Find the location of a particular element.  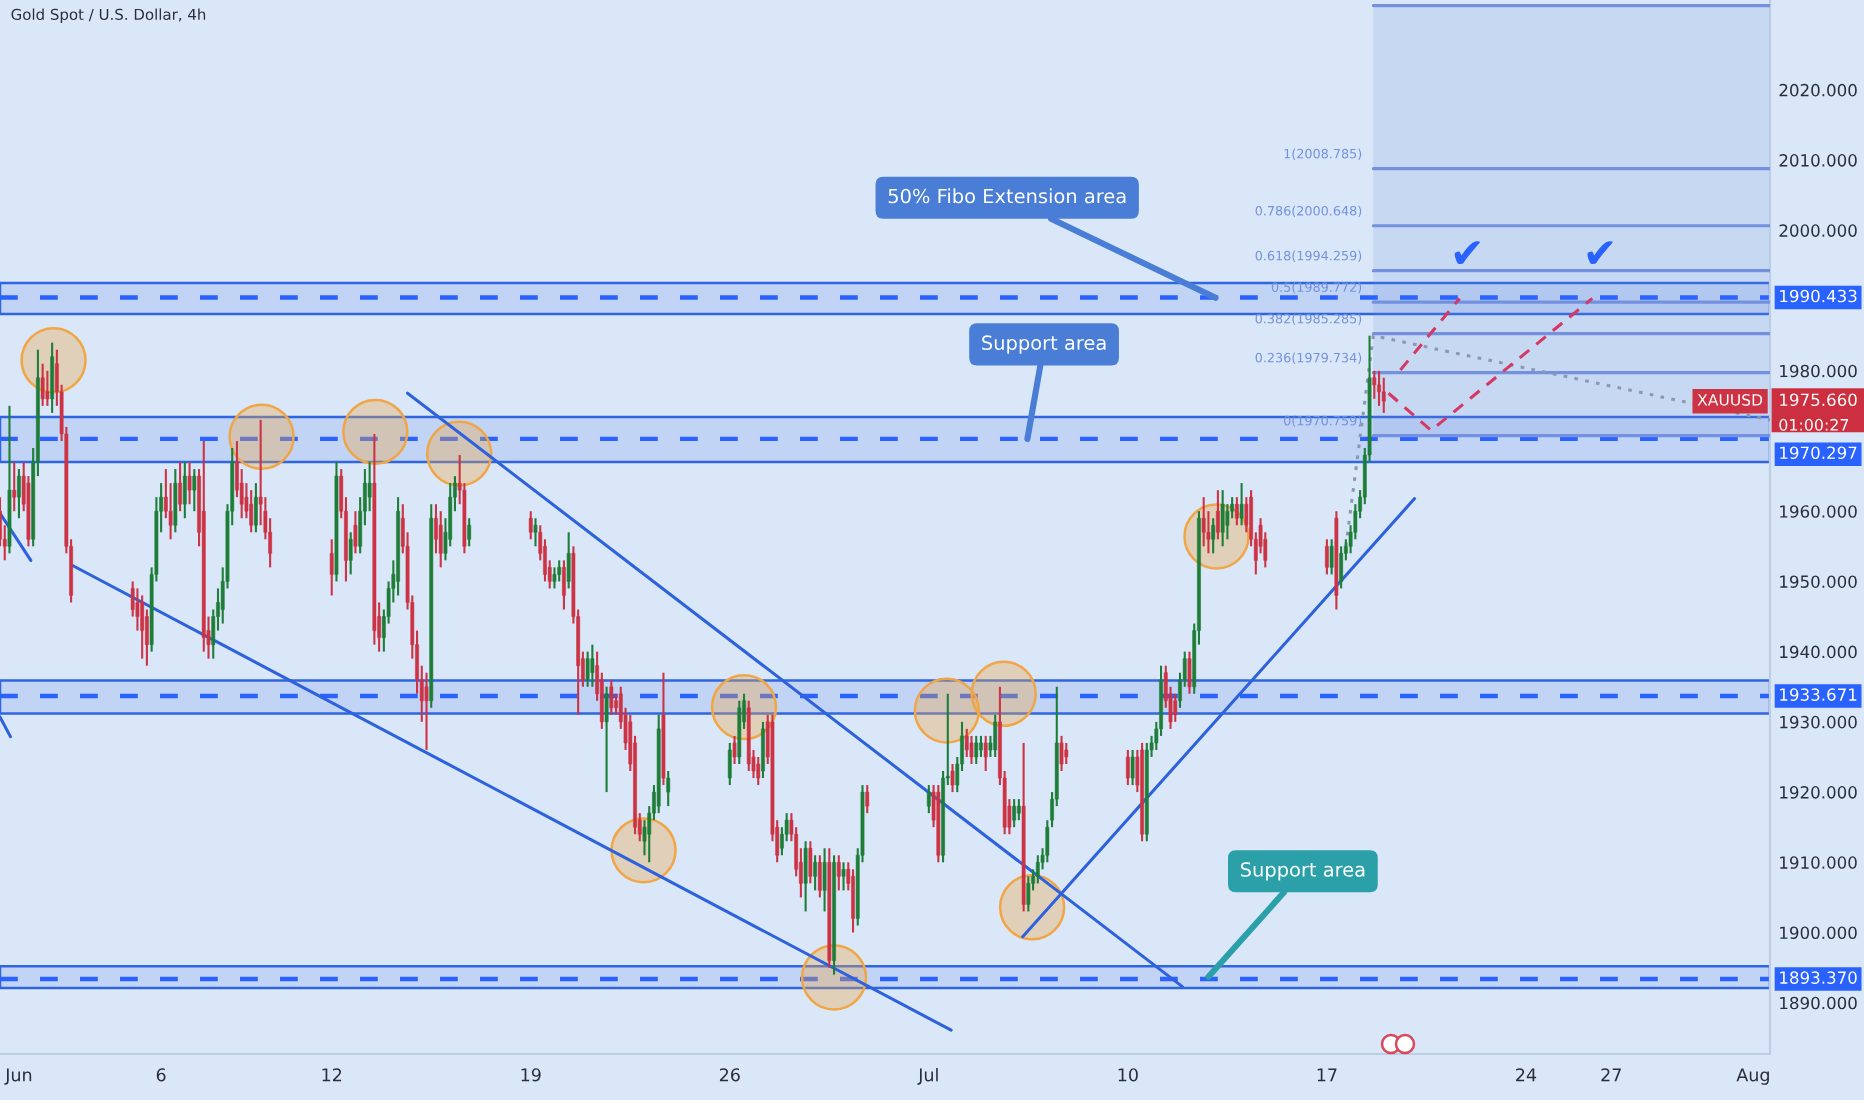

ref-line-label: 1933.671 is located at coordinates (1818, 694).